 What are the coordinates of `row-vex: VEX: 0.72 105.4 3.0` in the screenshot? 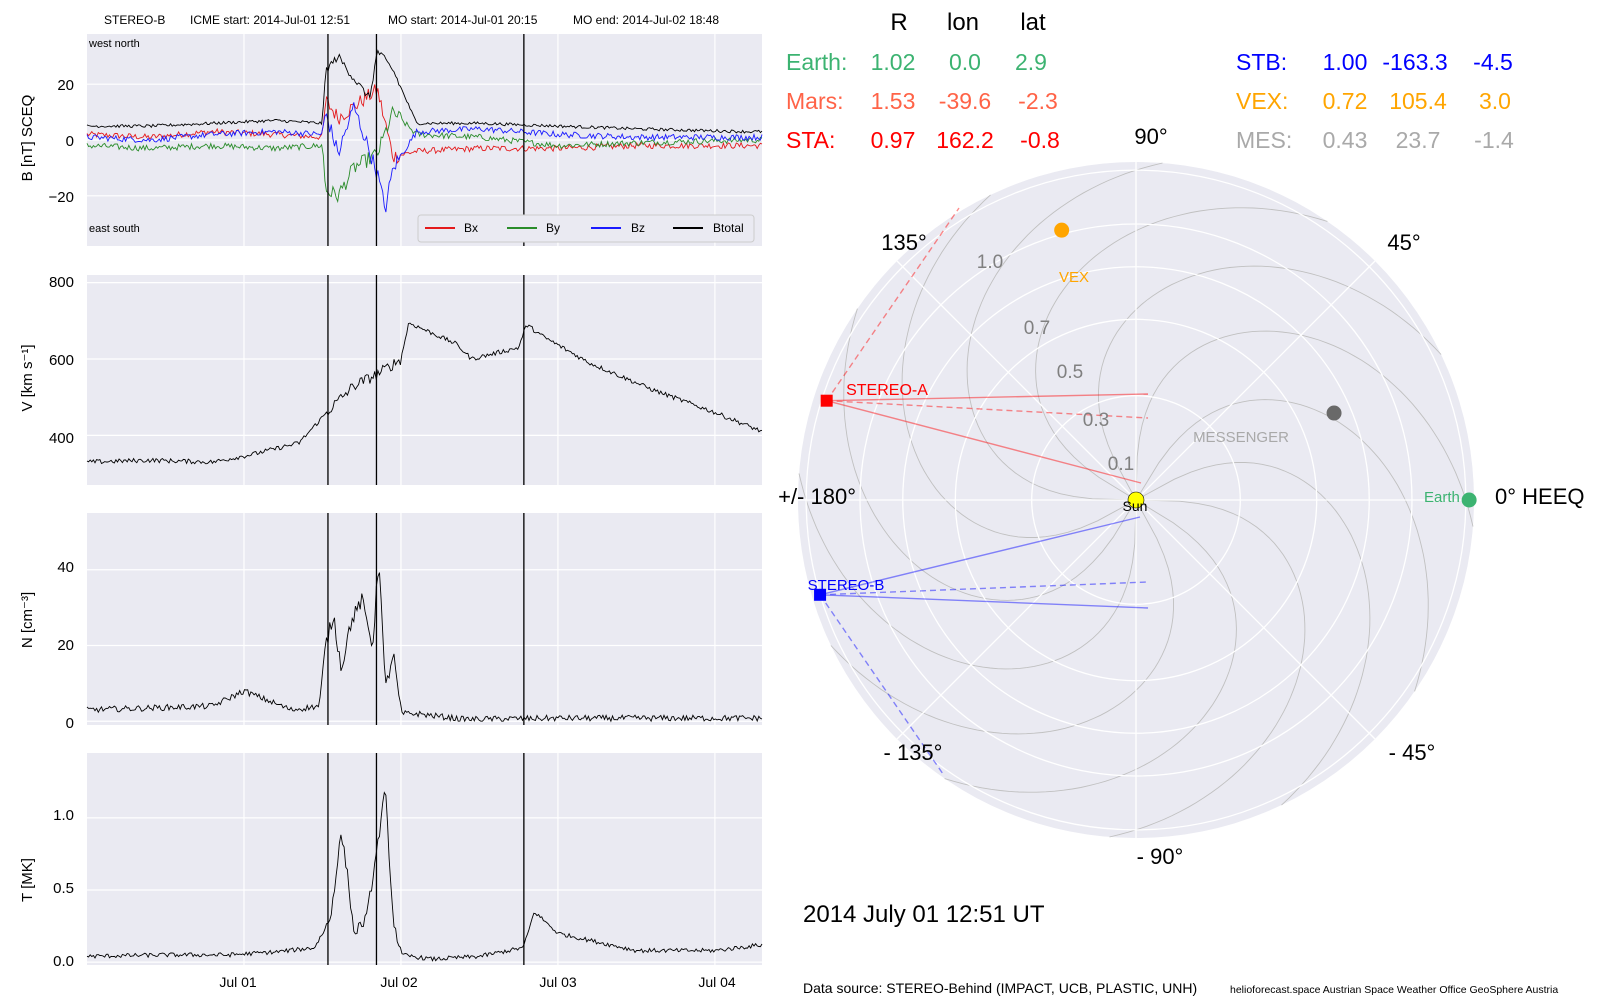 It's located at (1373, 101).